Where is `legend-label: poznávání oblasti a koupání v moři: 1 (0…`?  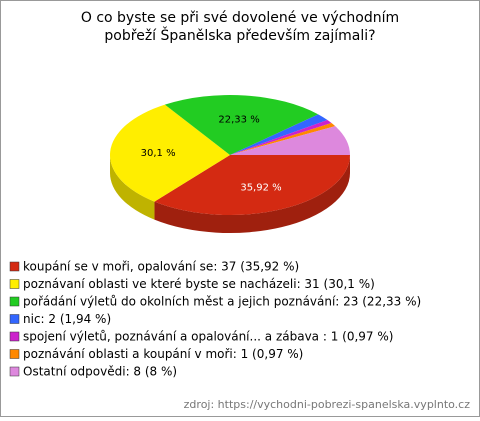 legend-label: poznávání oblasti a koupání v moři: 1 (0… is located at coordinates (163, 354).